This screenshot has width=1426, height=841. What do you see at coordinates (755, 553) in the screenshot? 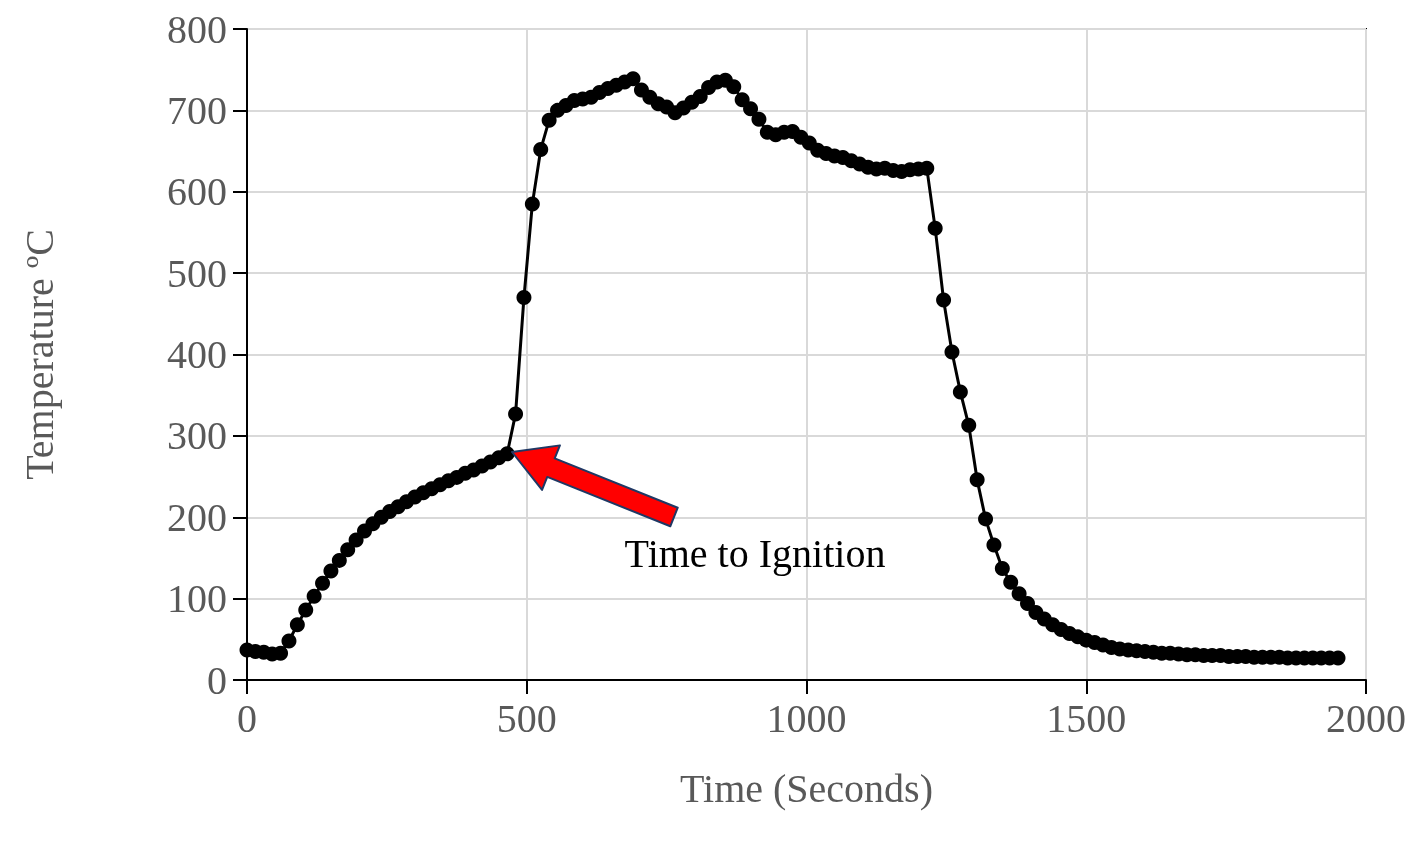
I see `annotation: Time to Ignition` at bounding box center [755, 553].